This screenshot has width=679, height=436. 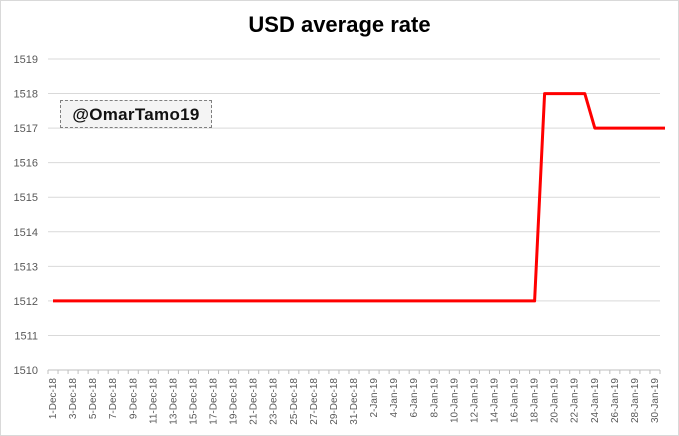 What do you see at coordinates (73, 399) in the screenshot?
I see `x-tick-label: 3-Dec-18` at bounding box center [73, 399].